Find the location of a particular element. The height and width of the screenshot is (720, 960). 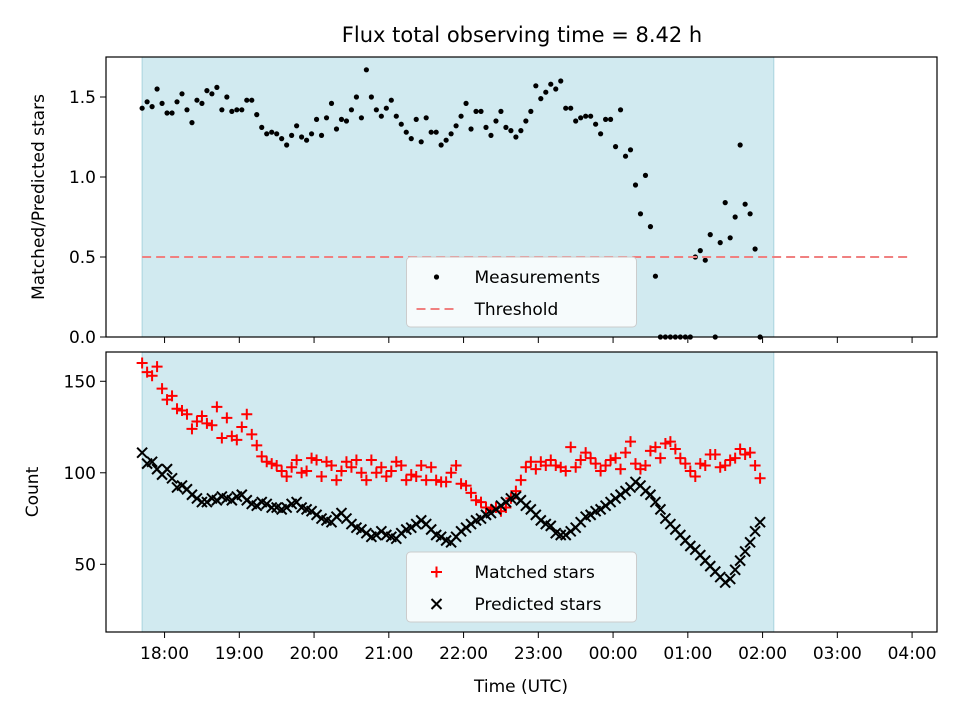

bottom-y-axis-label: Count is located at coordinates (33, 491).